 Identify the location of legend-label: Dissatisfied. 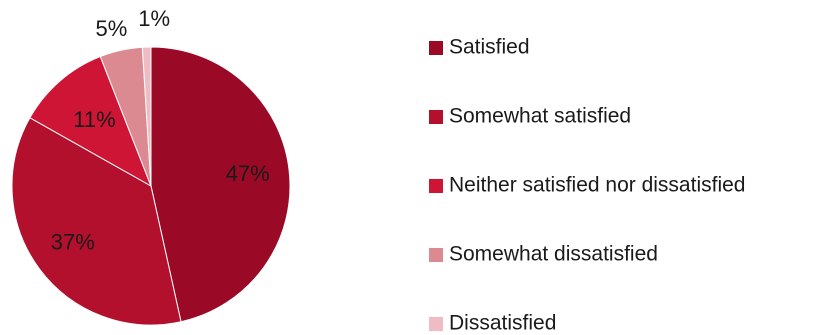
(502, 323).